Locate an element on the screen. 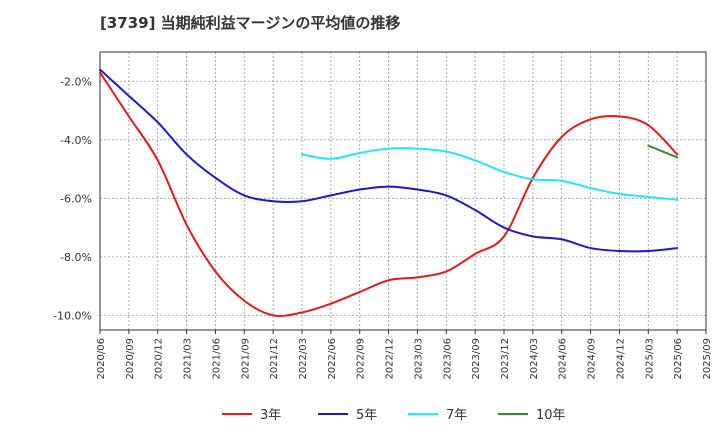 The image size is (720, 440). x-tick-label: 2024/06 is located at coordinates (563, 359).